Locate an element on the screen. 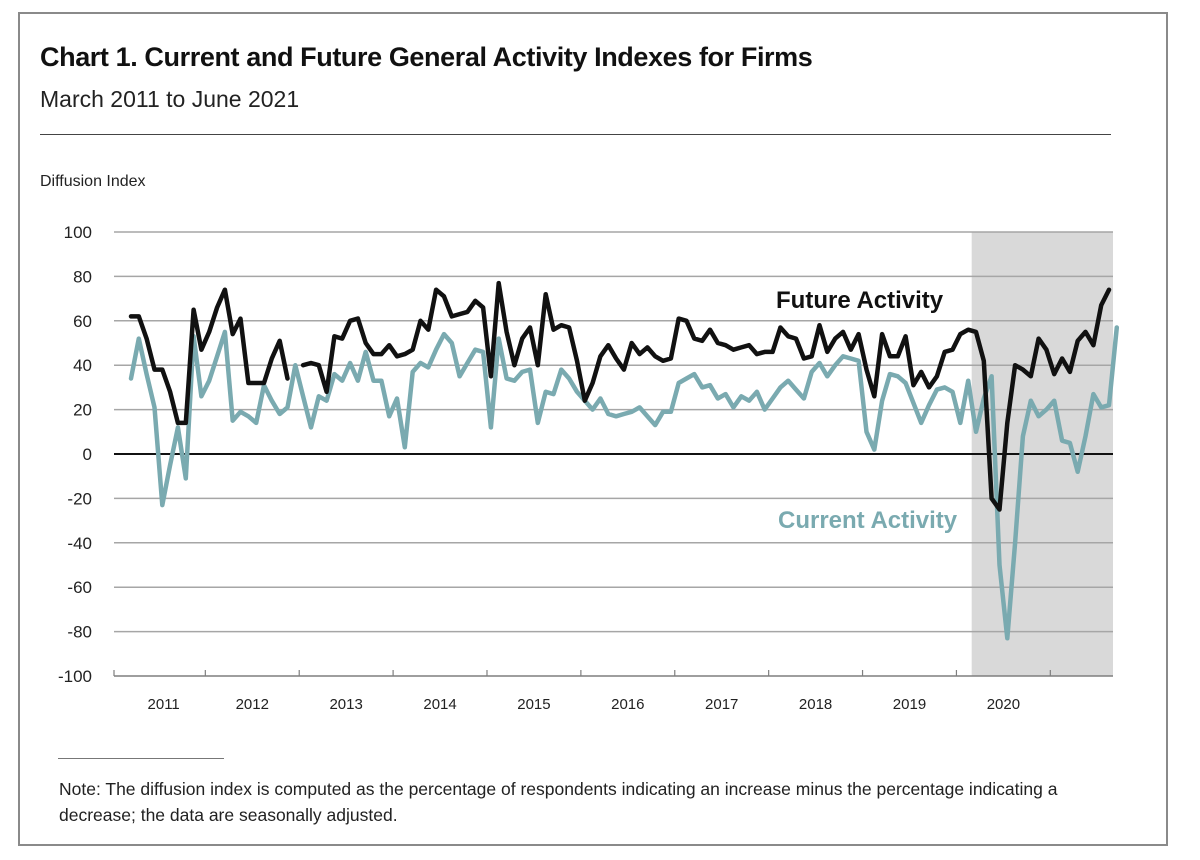 Image resolution: width=1200 pixels, height=860 pixels. y-tick-label: -60 is located at coordinates (79, 587).